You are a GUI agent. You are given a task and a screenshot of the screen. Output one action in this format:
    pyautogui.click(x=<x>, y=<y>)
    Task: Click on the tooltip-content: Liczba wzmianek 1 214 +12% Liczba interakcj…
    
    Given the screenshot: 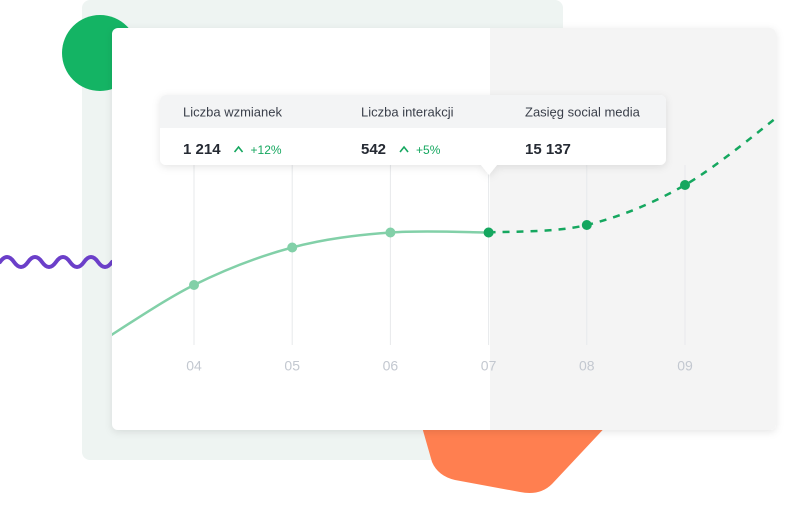 What is the action you would take?
    pyautogui.click(x=412, y=131)
    